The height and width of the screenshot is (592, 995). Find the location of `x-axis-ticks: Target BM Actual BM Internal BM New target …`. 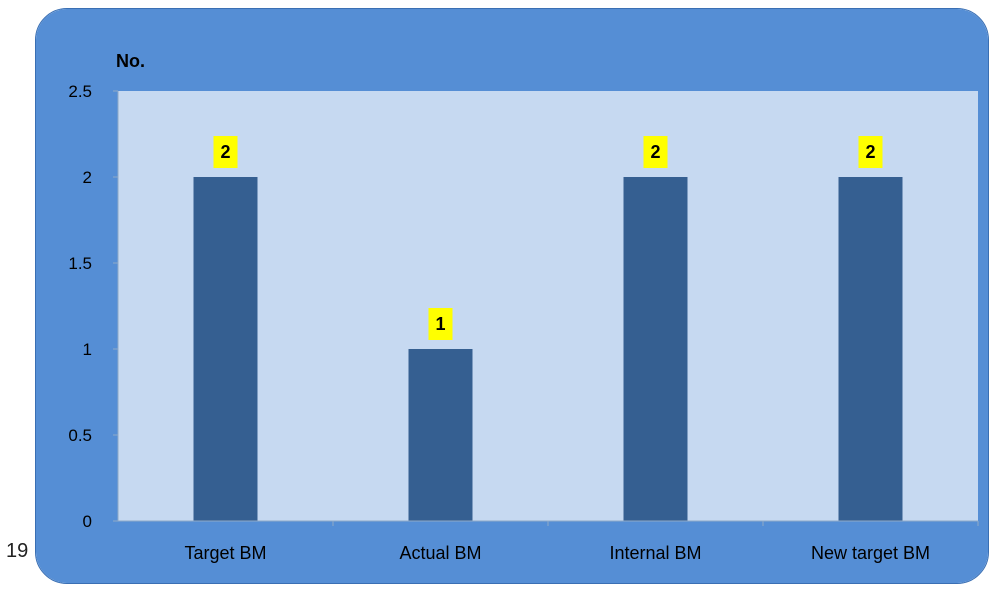

x-axis-ticks: Target BM Actual BM Internal BM New target … is located at coordinates (581, 542).